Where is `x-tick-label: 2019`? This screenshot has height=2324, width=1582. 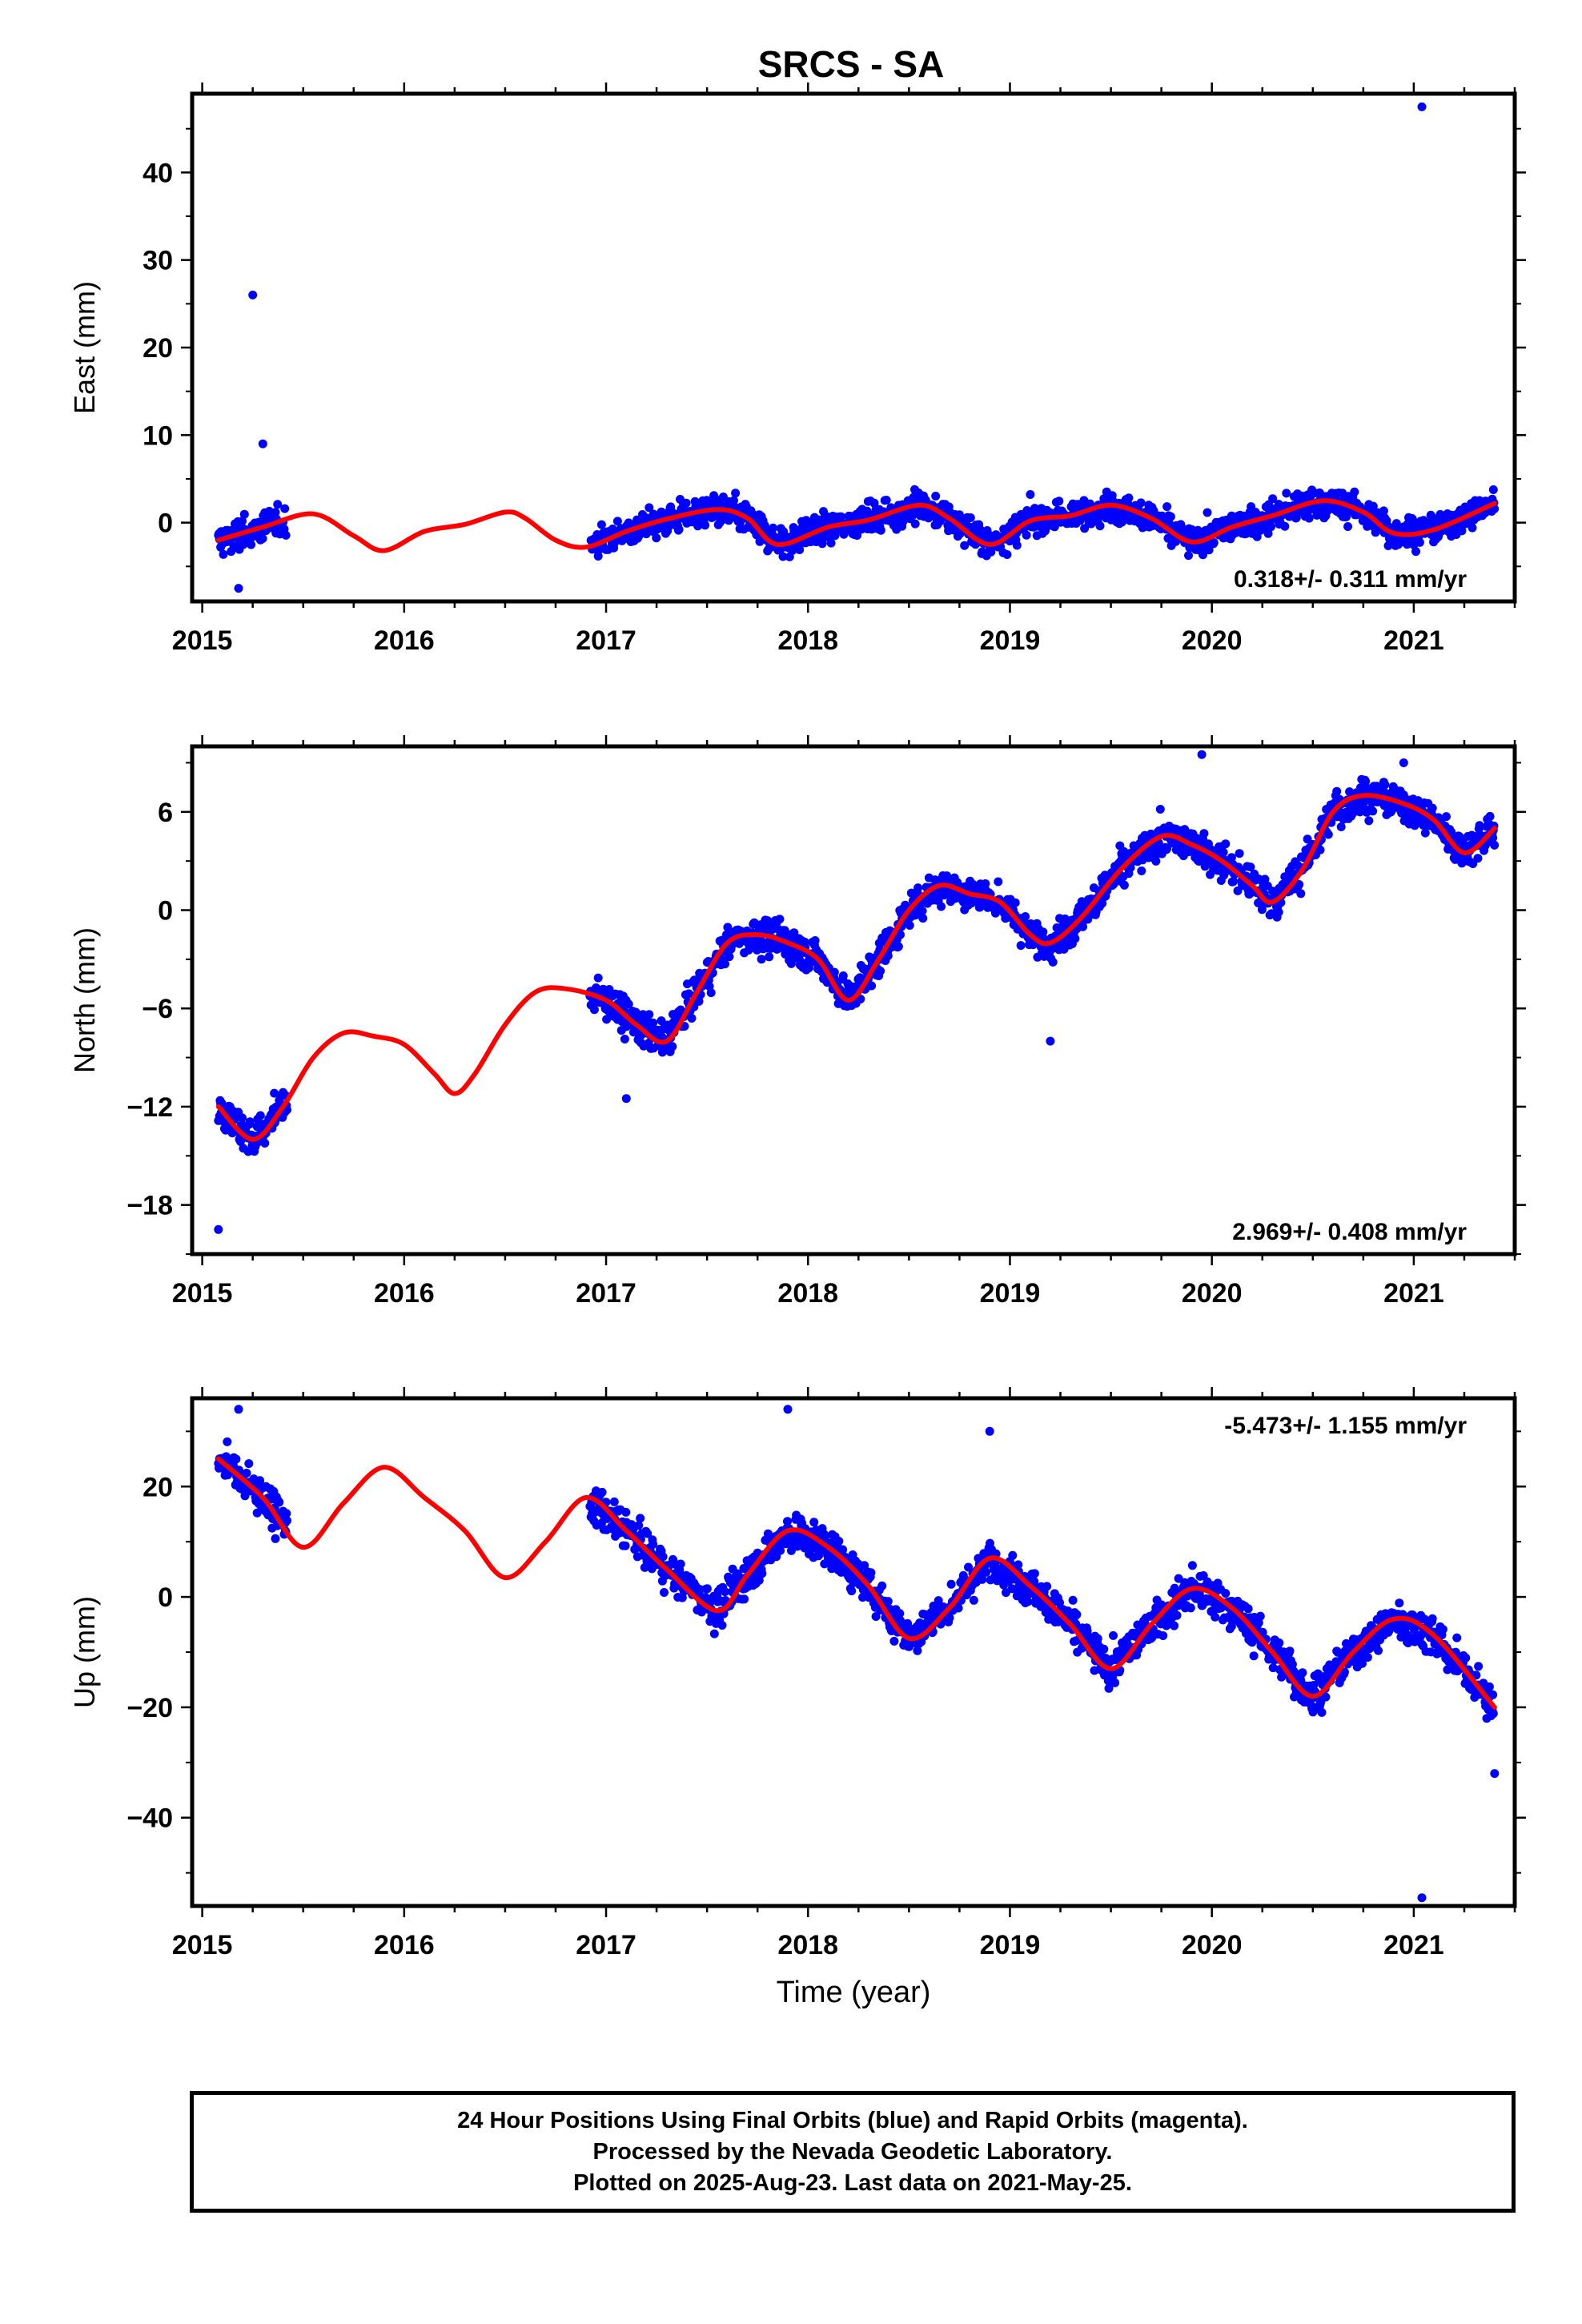 x-tick-label: 2019 is located at coordinates (1010, 640).